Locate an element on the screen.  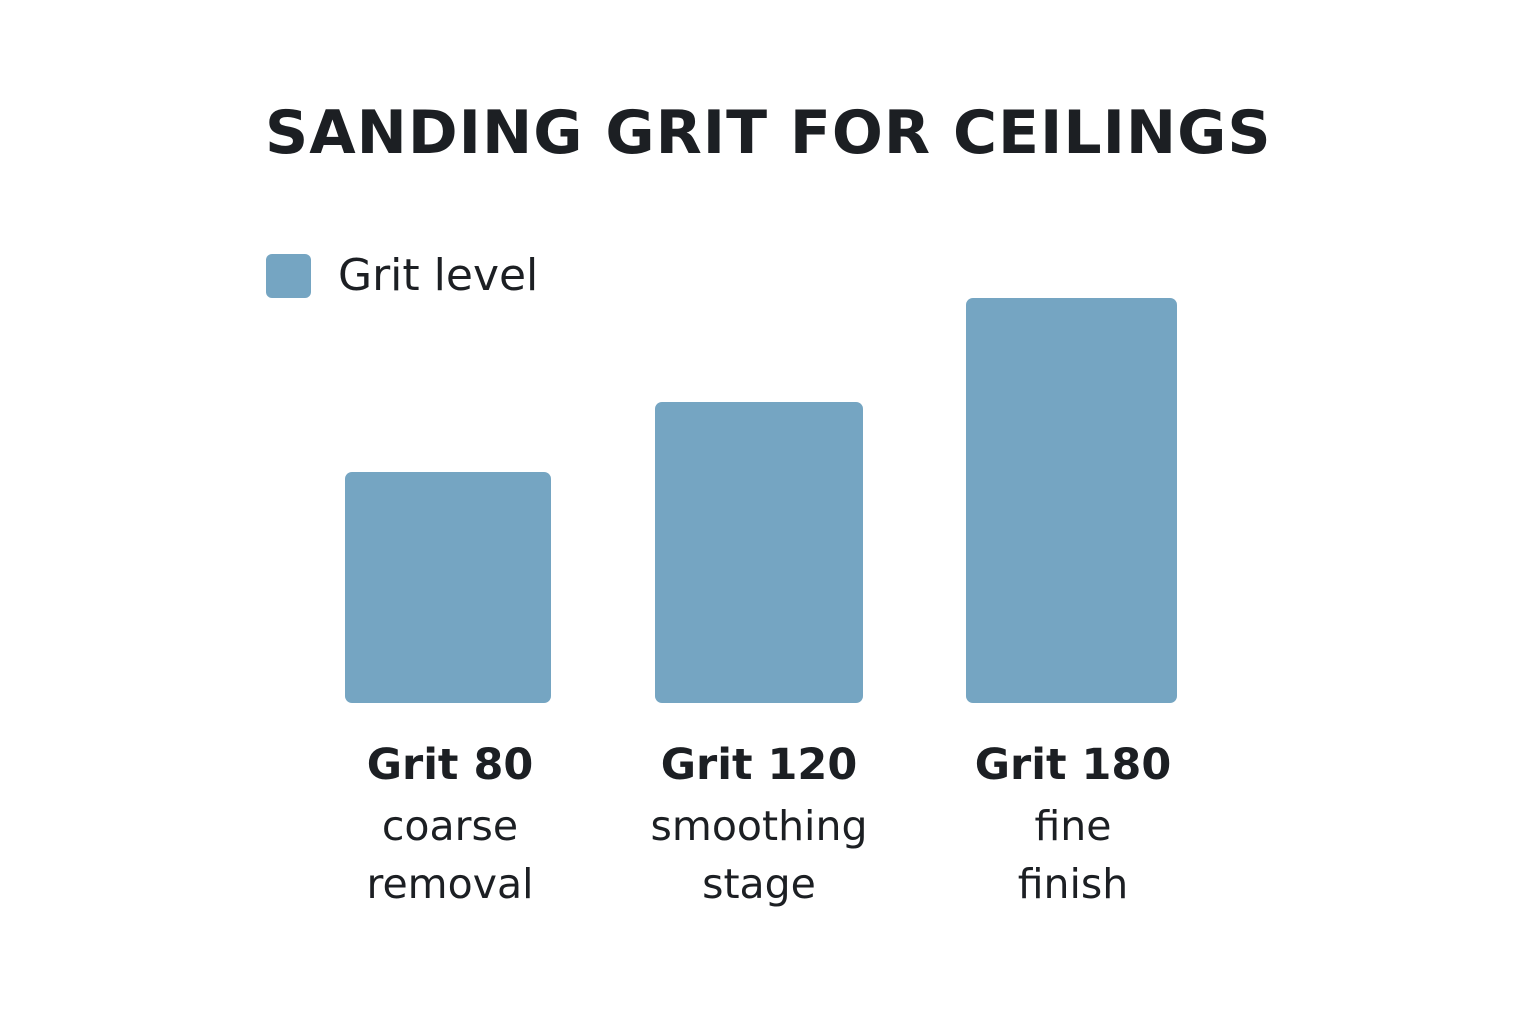
category-desc-line1: fine is located at coordinates (1073, 826).